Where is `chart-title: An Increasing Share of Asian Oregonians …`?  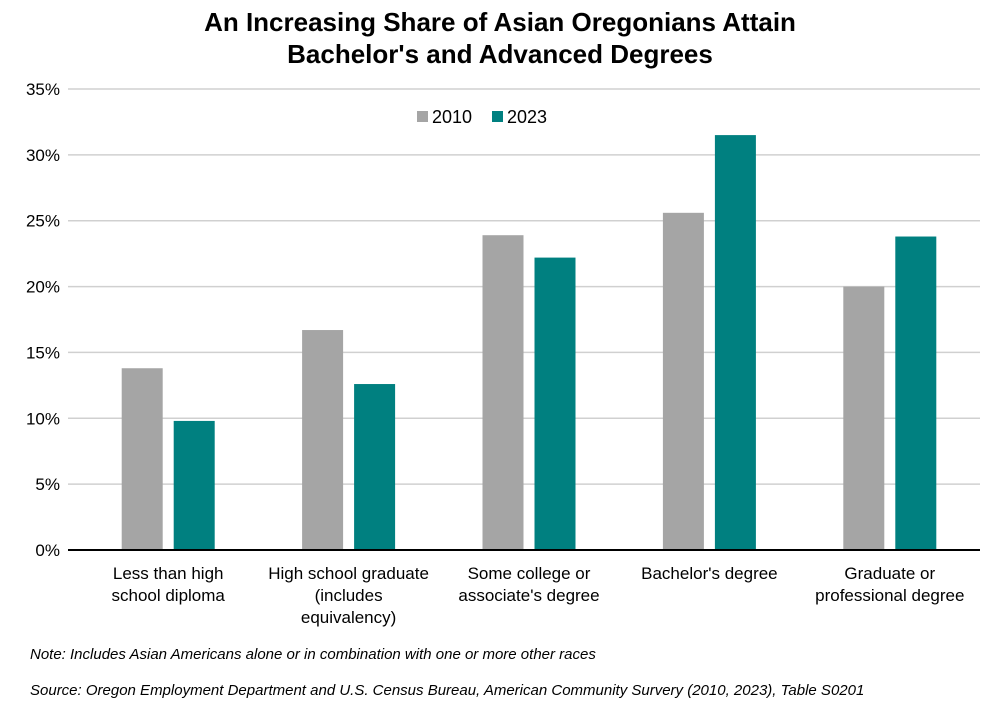
chart-title: An Increasing Share of Asian Oregonians … is located at coordinates (500, 38).